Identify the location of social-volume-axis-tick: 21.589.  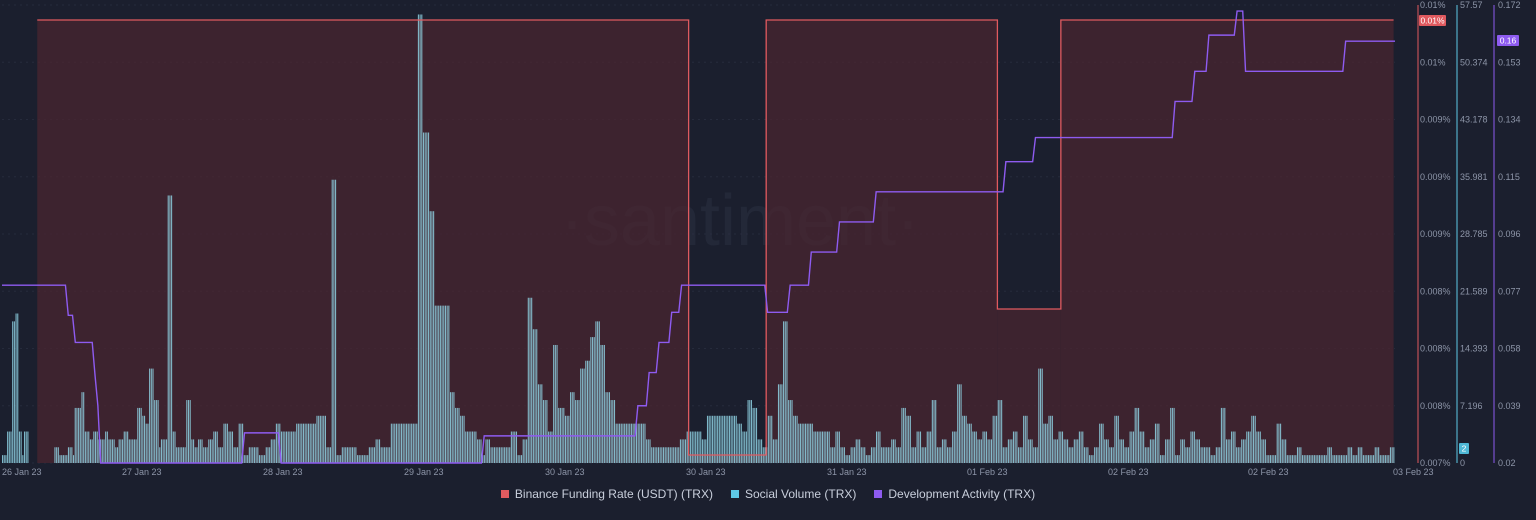
(1474, 291).